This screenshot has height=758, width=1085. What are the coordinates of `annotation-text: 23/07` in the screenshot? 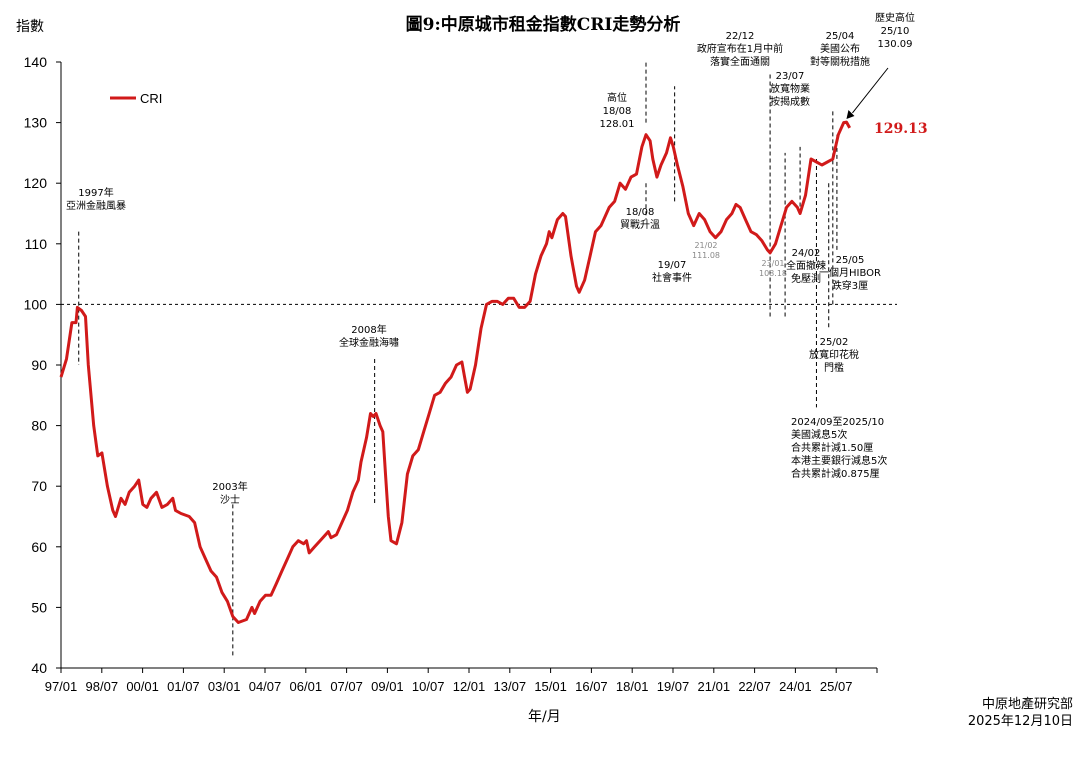 It's located at (790, 76).